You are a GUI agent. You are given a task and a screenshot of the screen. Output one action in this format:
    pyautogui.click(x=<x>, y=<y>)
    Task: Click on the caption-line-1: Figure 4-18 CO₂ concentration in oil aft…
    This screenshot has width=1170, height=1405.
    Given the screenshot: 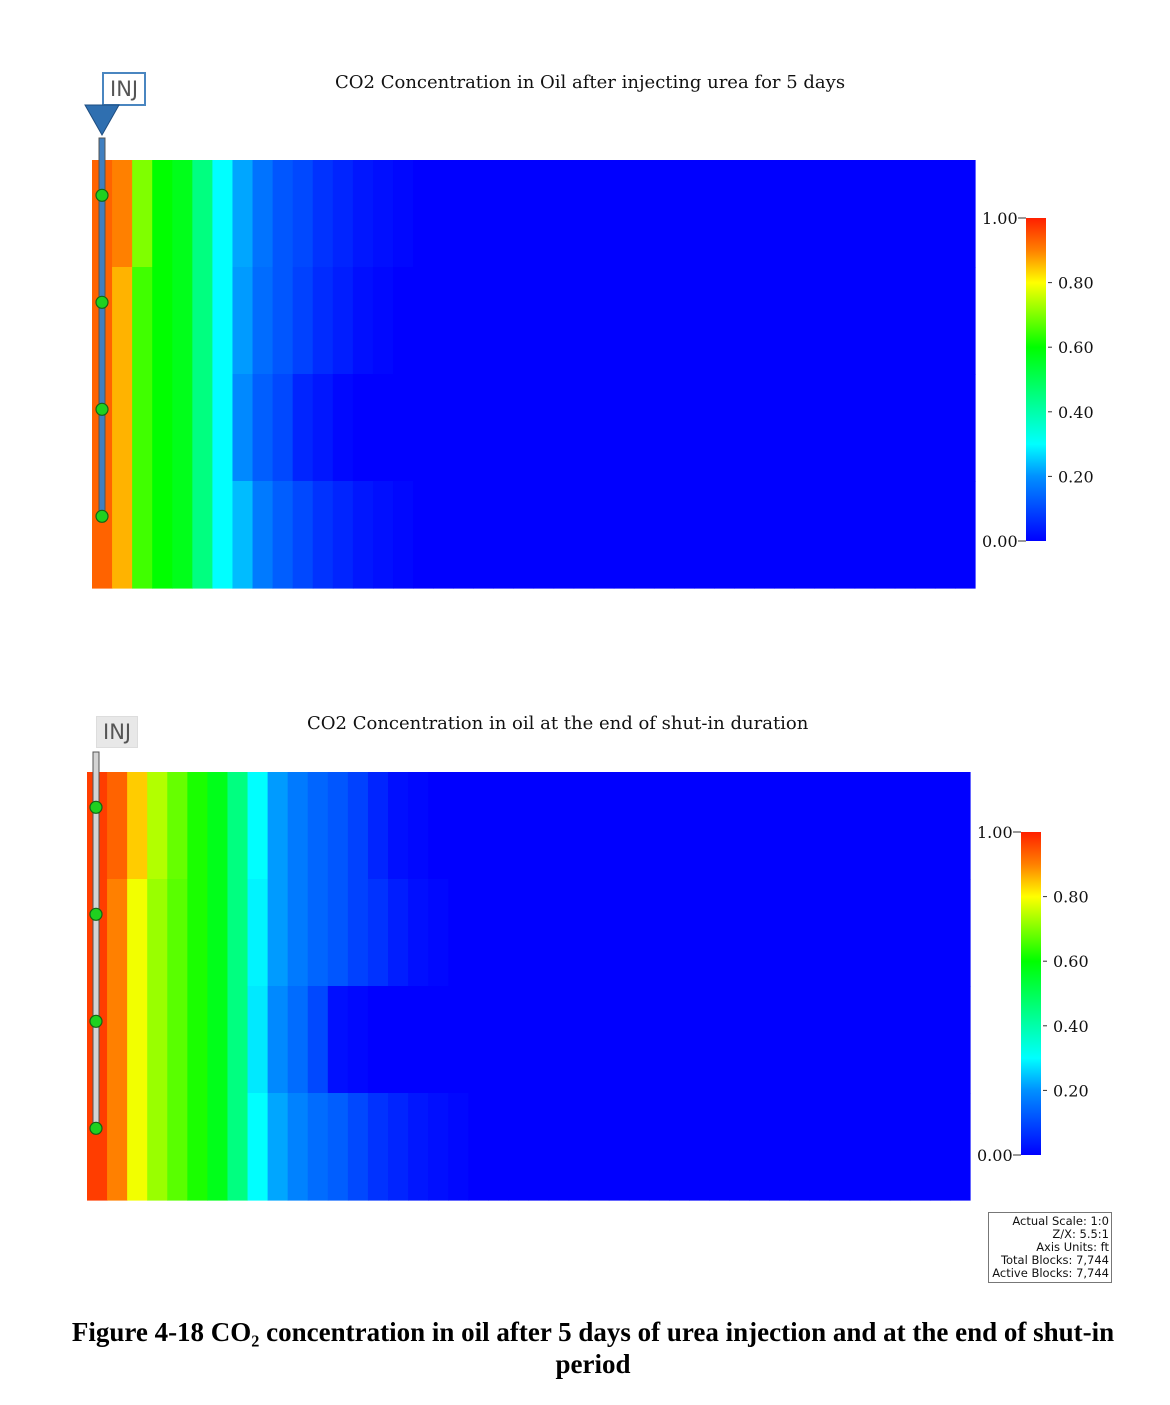 What is the action you would take?
    pyautogui.click(x=593, y=1332)
    